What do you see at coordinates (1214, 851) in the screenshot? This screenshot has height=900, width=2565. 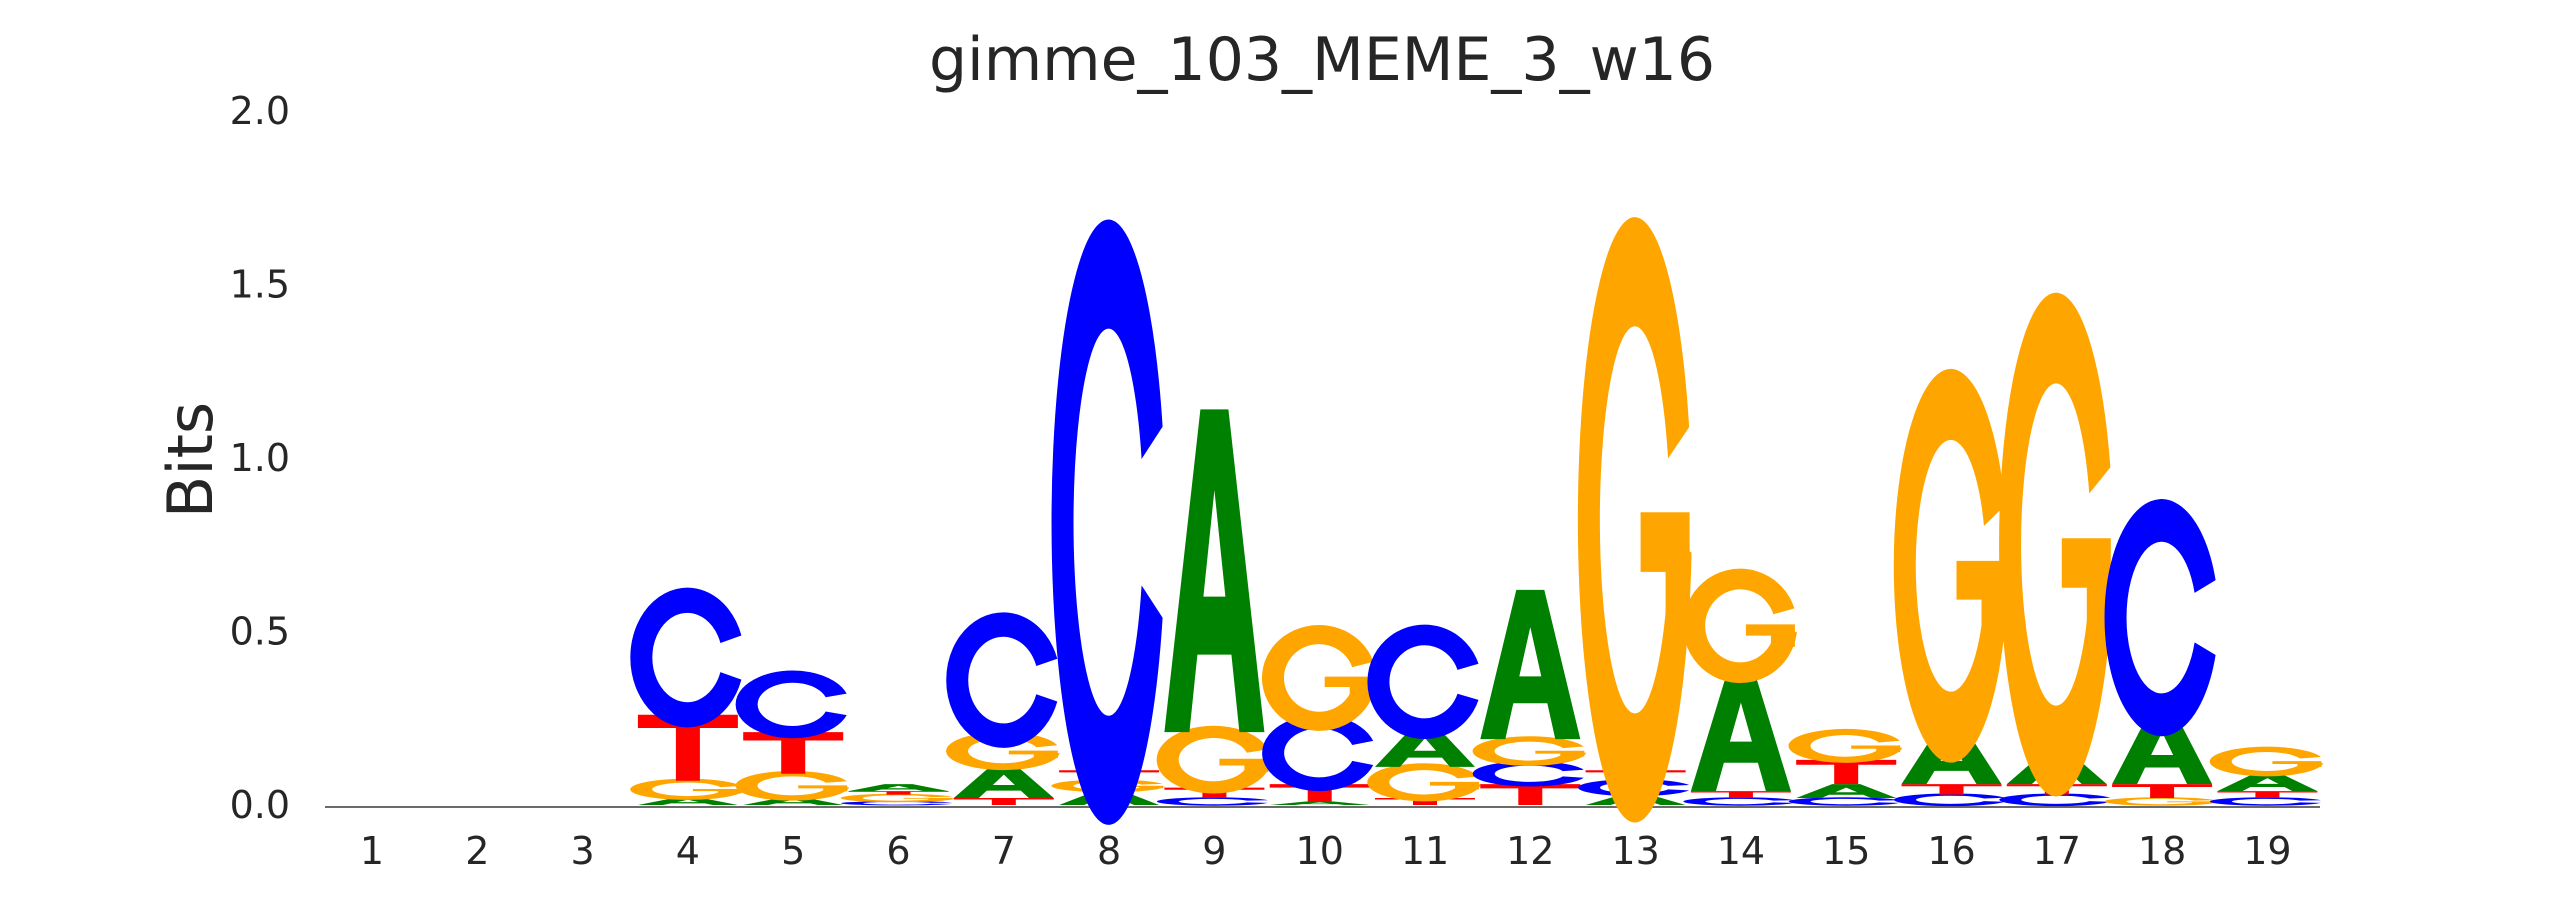 I see `x-tick-label: 9` at bounding box center [1214, 851].